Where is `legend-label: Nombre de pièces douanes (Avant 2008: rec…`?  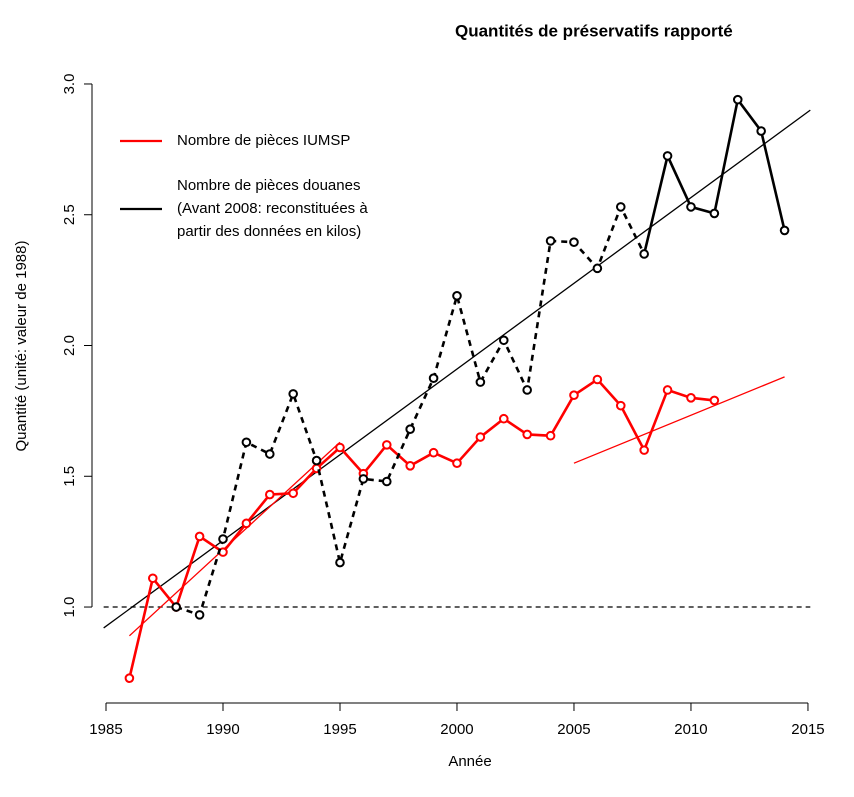
legend-label: Nombre de pièces douanes (Avant 2008: rec… is located at coordinates (272, 208).